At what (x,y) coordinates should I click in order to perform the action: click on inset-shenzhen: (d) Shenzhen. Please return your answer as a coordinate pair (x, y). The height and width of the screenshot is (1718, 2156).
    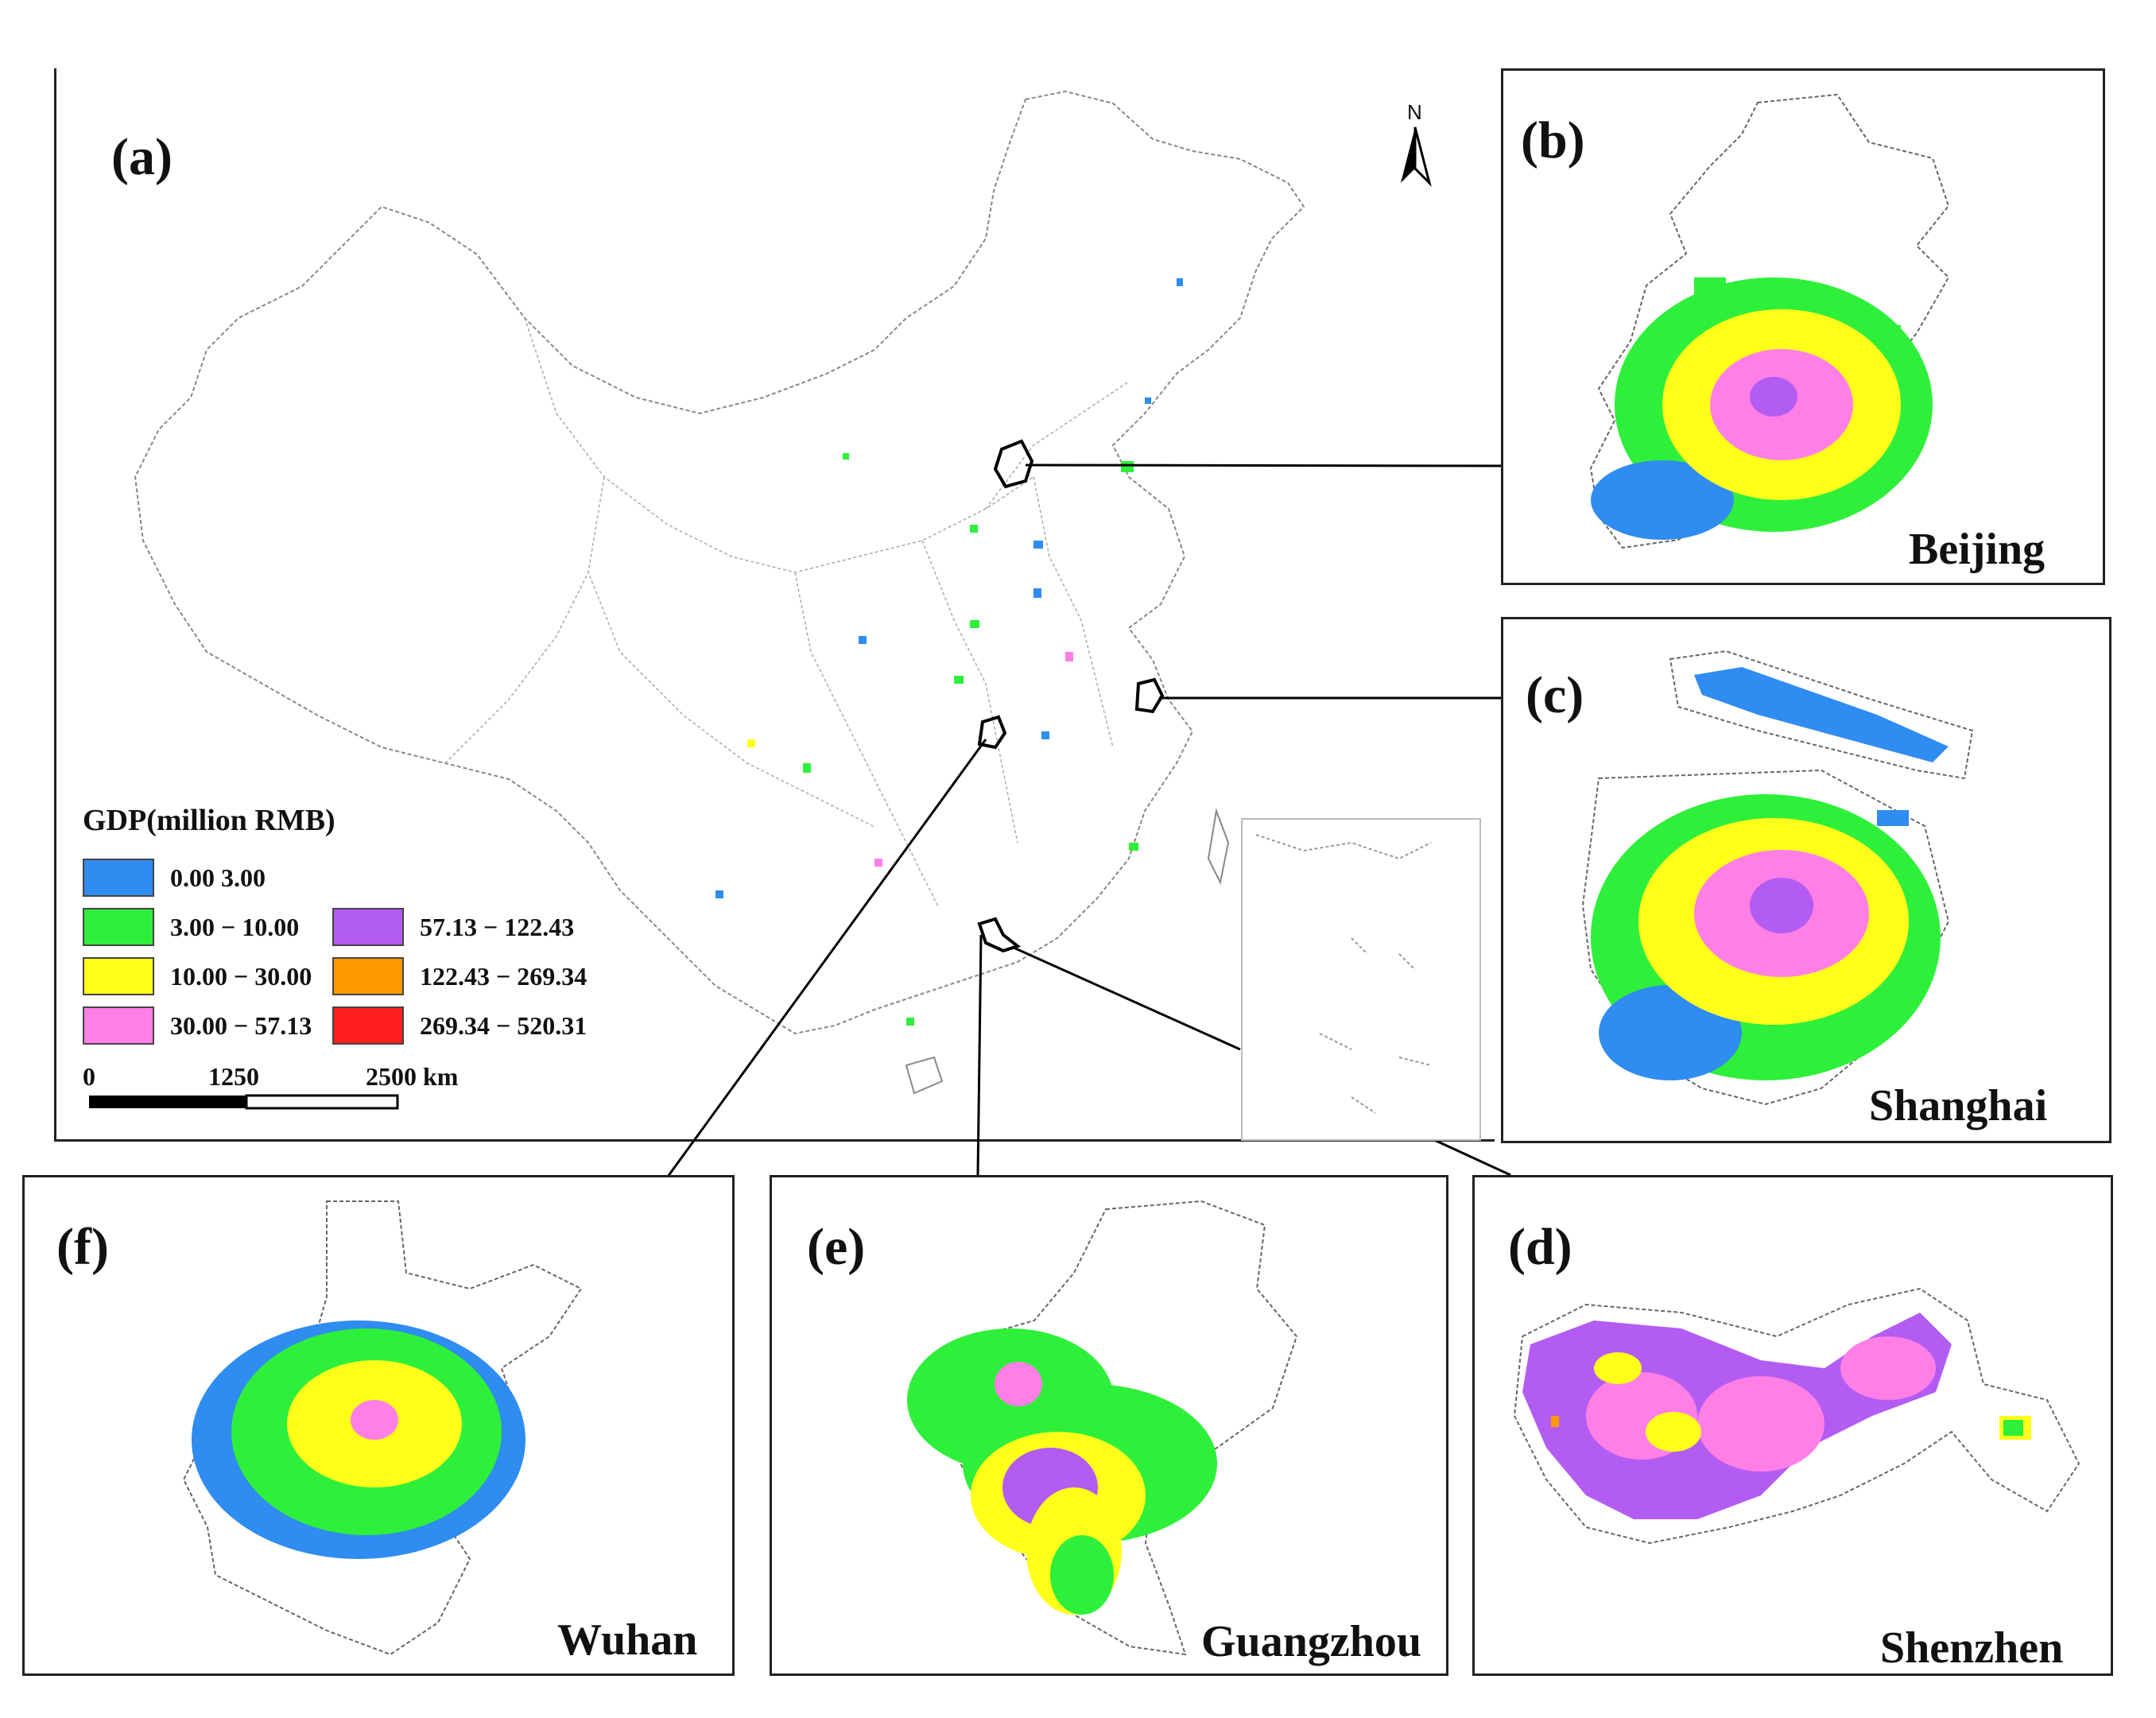
    Looking at the image, I should click on (1792, 1425).